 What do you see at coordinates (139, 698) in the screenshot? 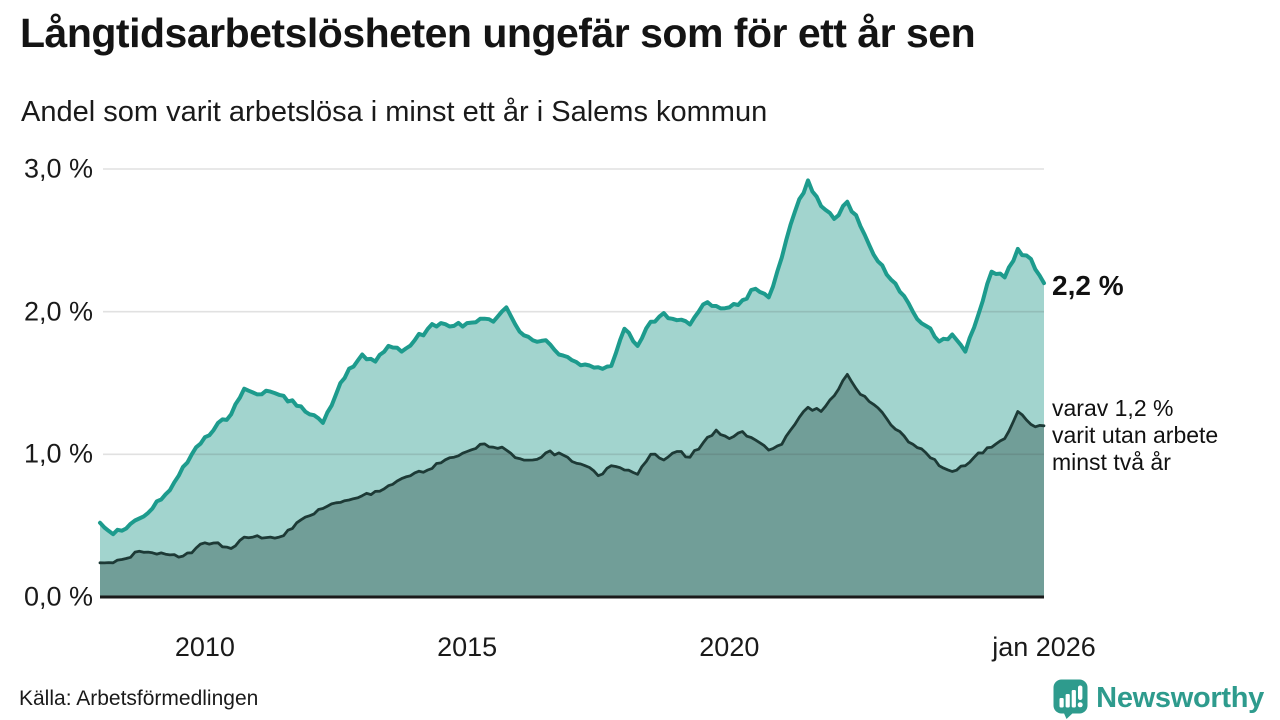
I see `source-credit: Källa: Arbetsförmedlingen` at bounding box center [139, 698].